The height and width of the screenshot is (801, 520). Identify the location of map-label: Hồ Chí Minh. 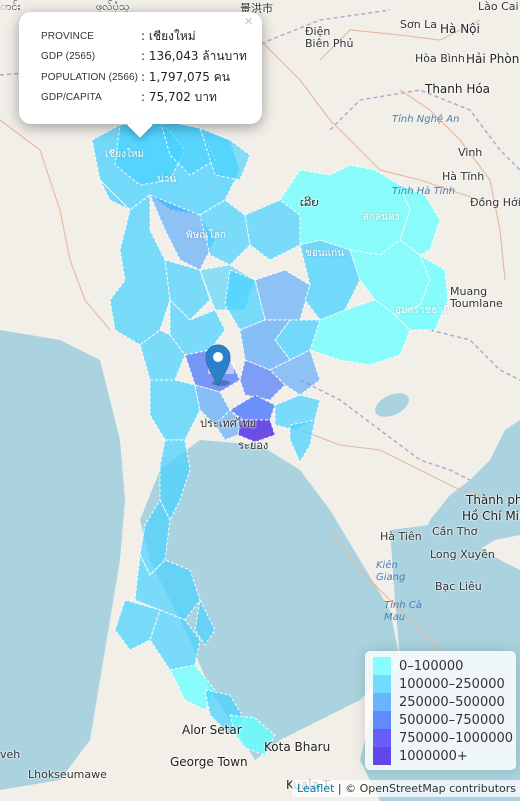
(491, 516).